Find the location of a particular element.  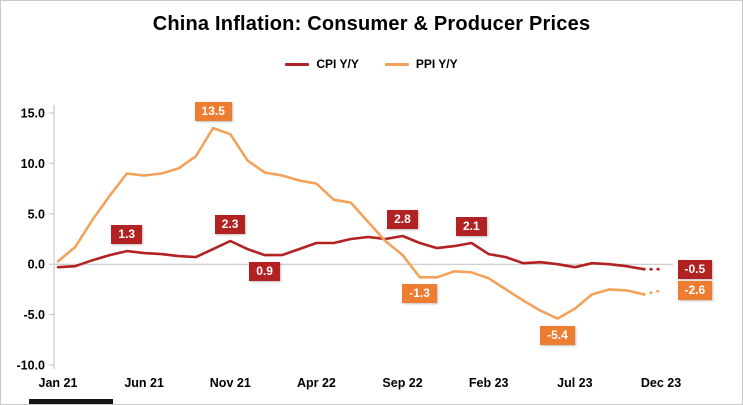

svg-text: 15.0 is located at coordinates (33, 114).